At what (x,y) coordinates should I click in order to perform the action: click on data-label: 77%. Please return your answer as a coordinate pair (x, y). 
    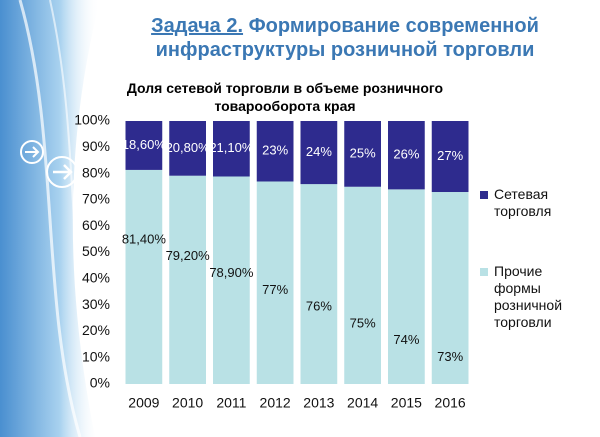
    Looking at the image, I should click on (275, 289).